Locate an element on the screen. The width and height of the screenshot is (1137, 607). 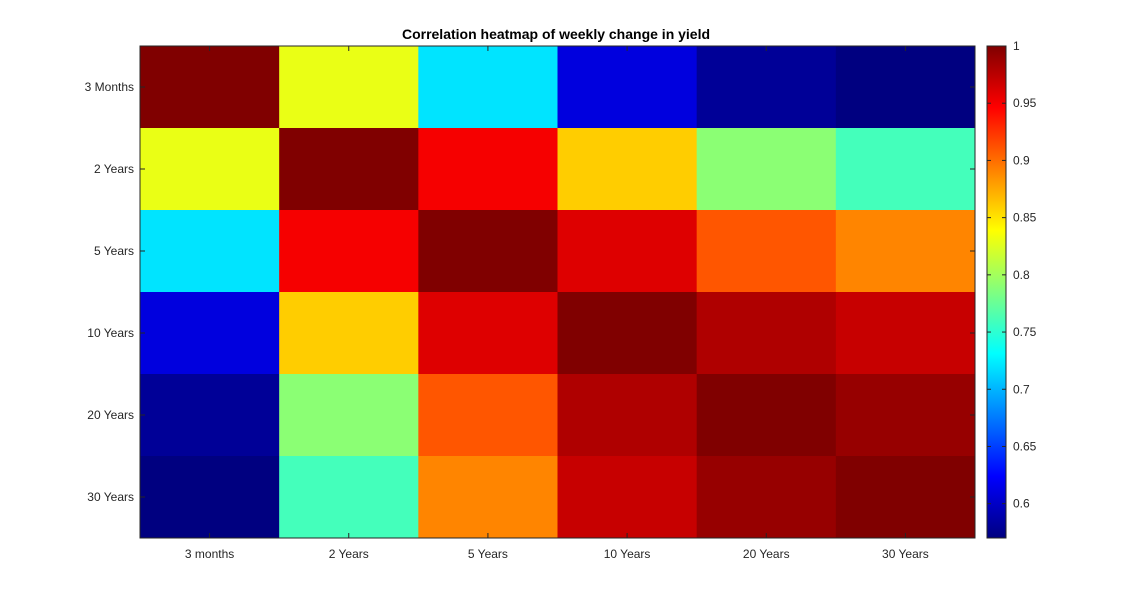
colorbar-tick-label: 0.65 is located at coordinates (1025, 446).